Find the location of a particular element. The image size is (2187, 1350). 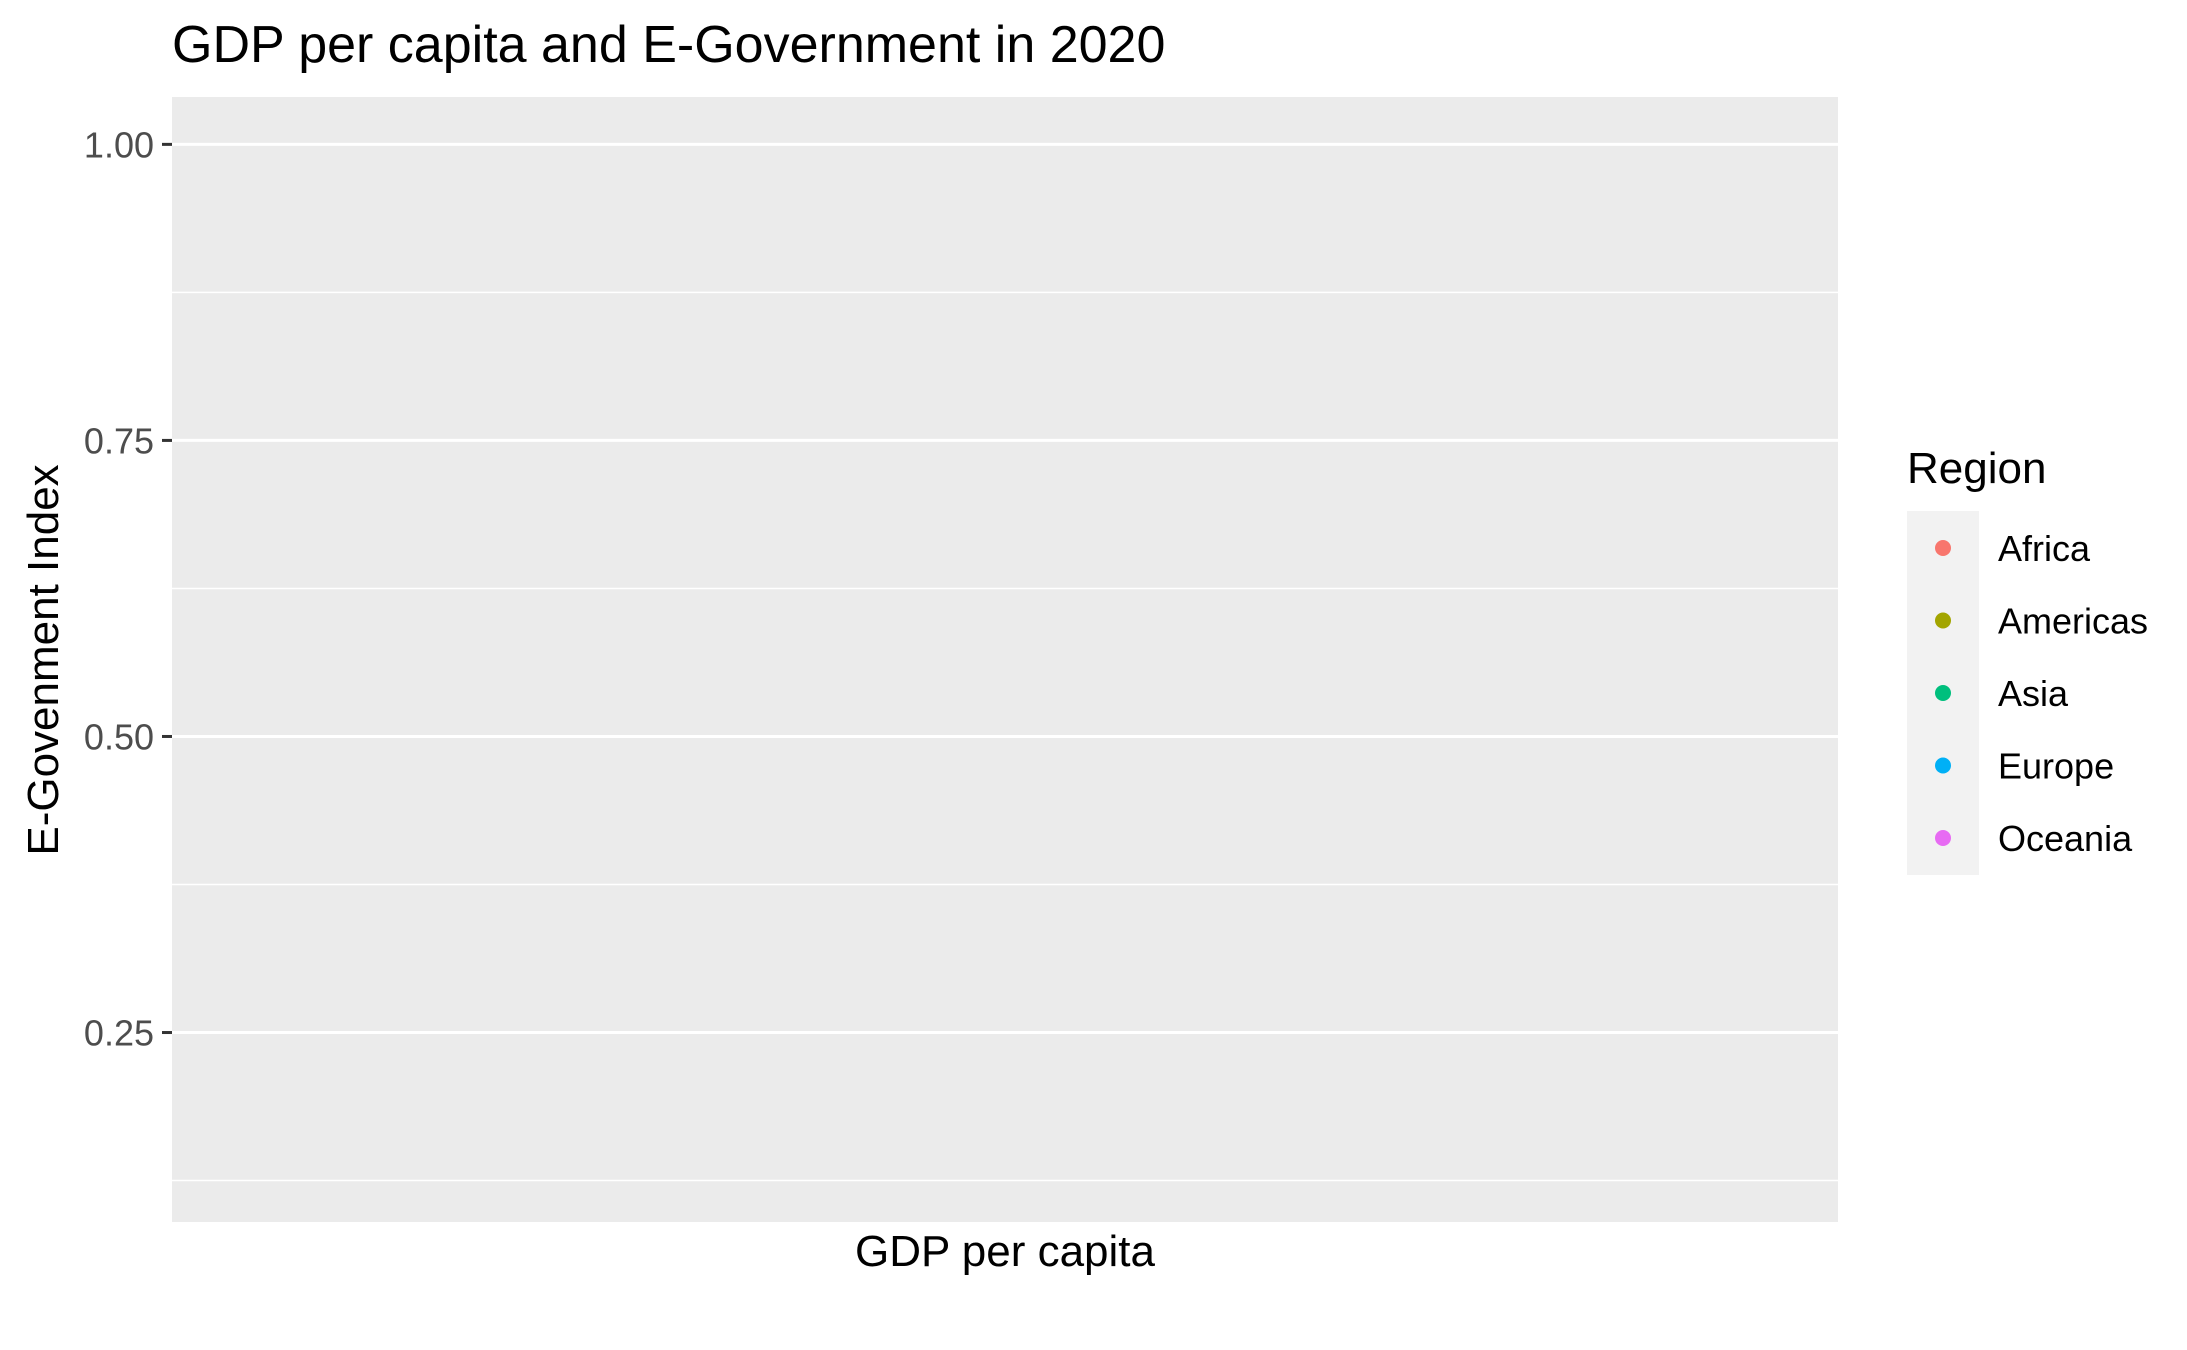

legend: Region Africa Americas Asia Europe Oceania is located at coordinates (2027, 659).